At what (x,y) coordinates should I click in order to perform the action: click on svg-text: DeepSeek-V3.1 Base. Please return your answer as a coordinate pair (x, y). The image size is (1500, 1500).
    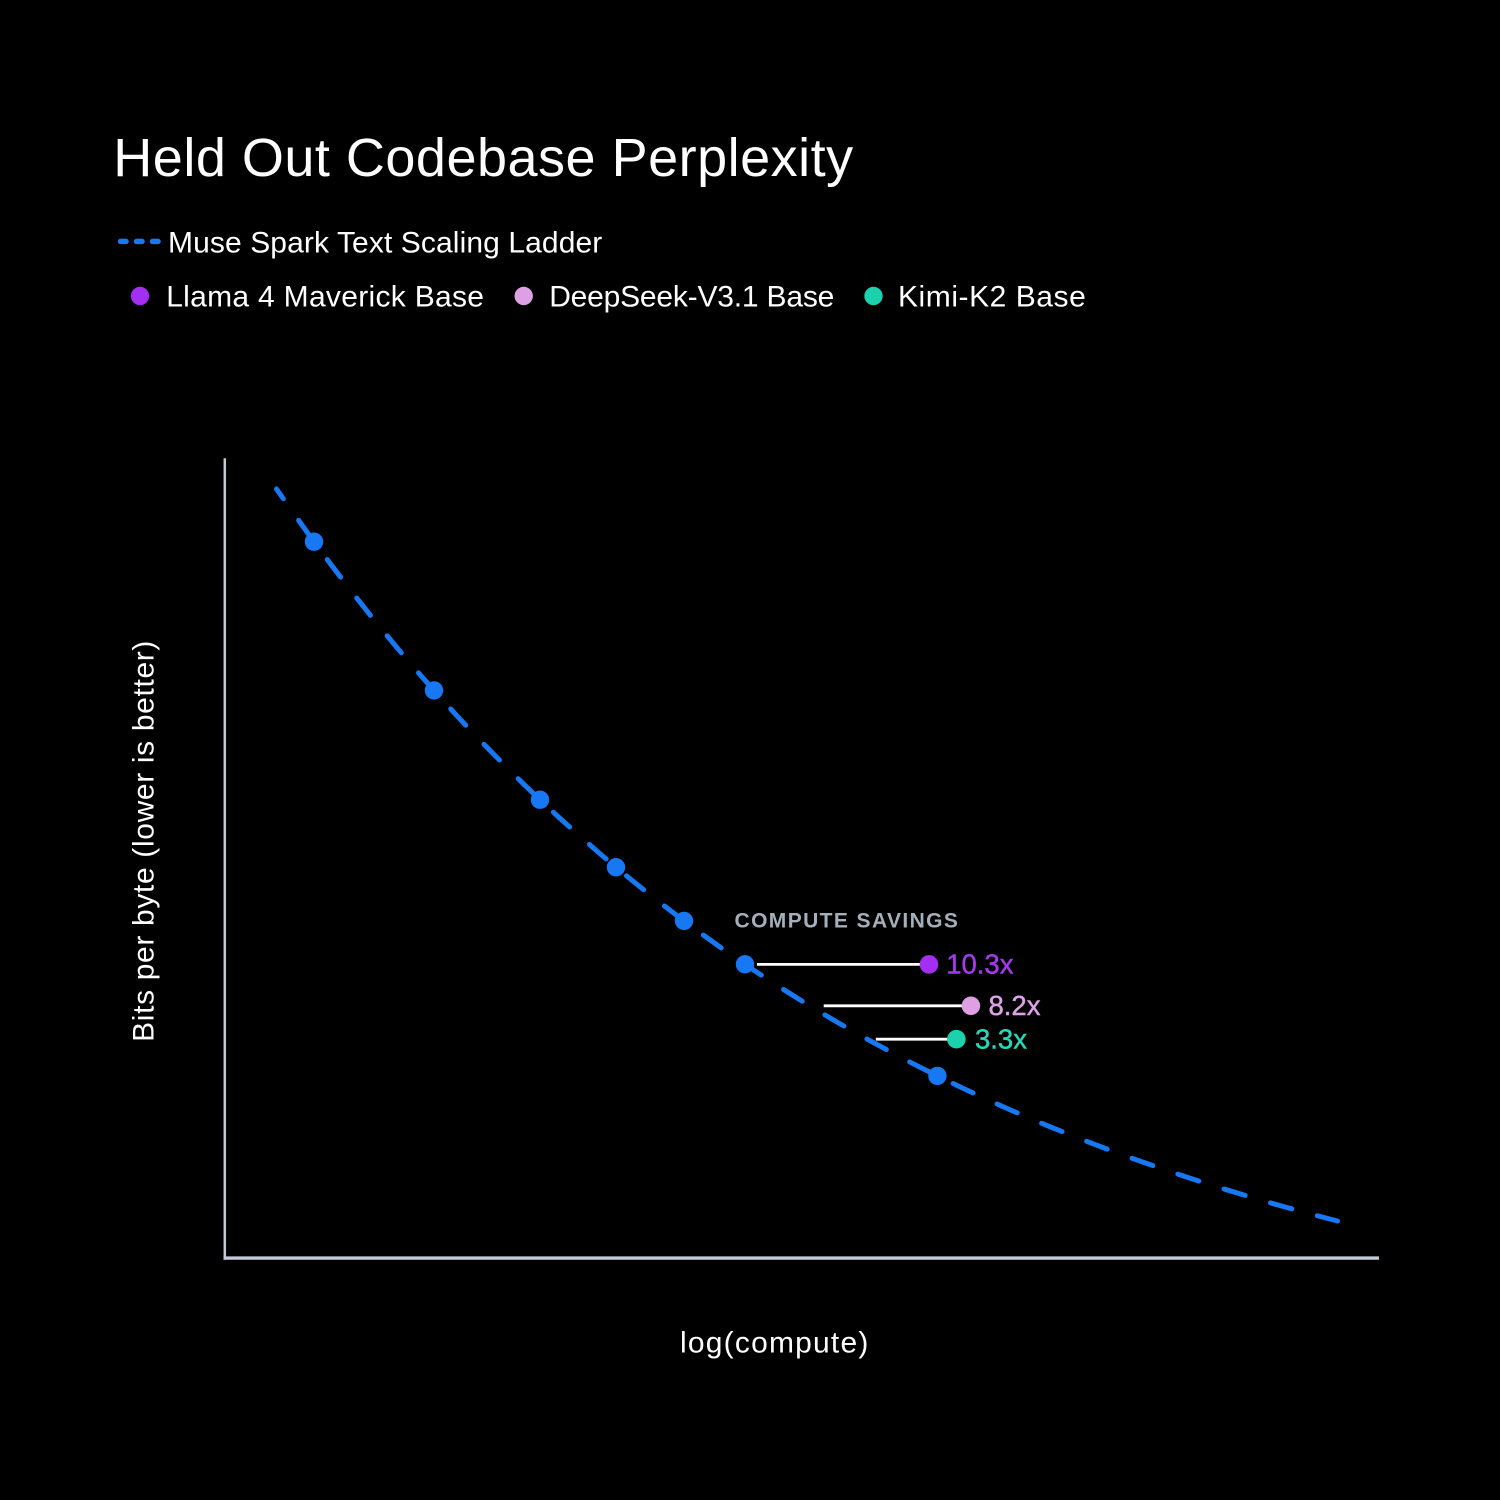
    Looking at the image, I should click on (691, 296).